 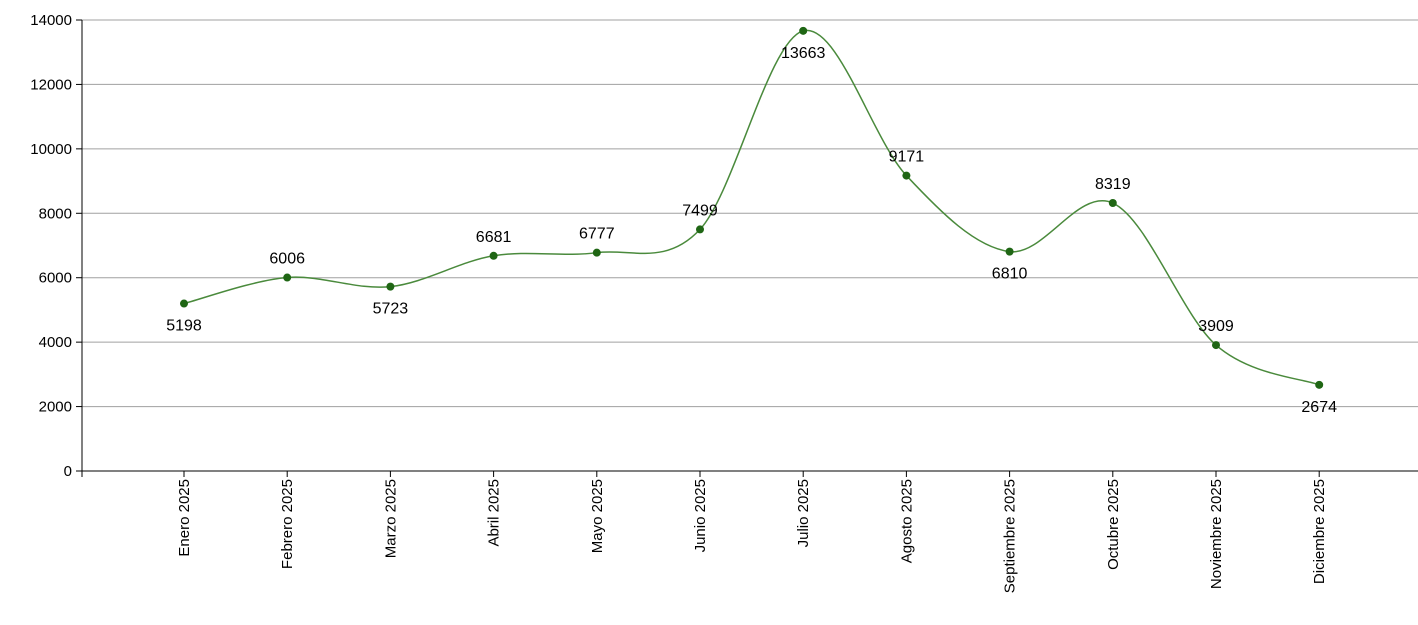 I want to click on data-label-3: 6681, so click(x=494, y=237).